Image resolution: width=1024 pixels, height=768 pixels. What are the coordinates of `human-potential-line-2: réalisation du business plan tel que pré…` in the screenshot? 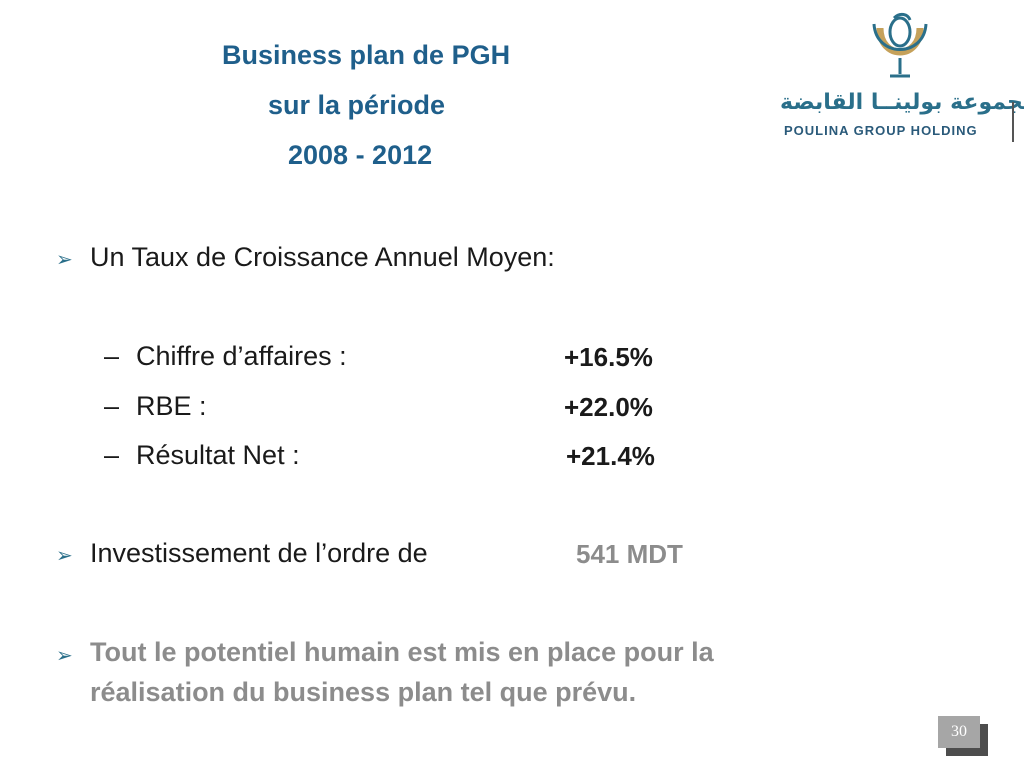 It's located at (363, 692).